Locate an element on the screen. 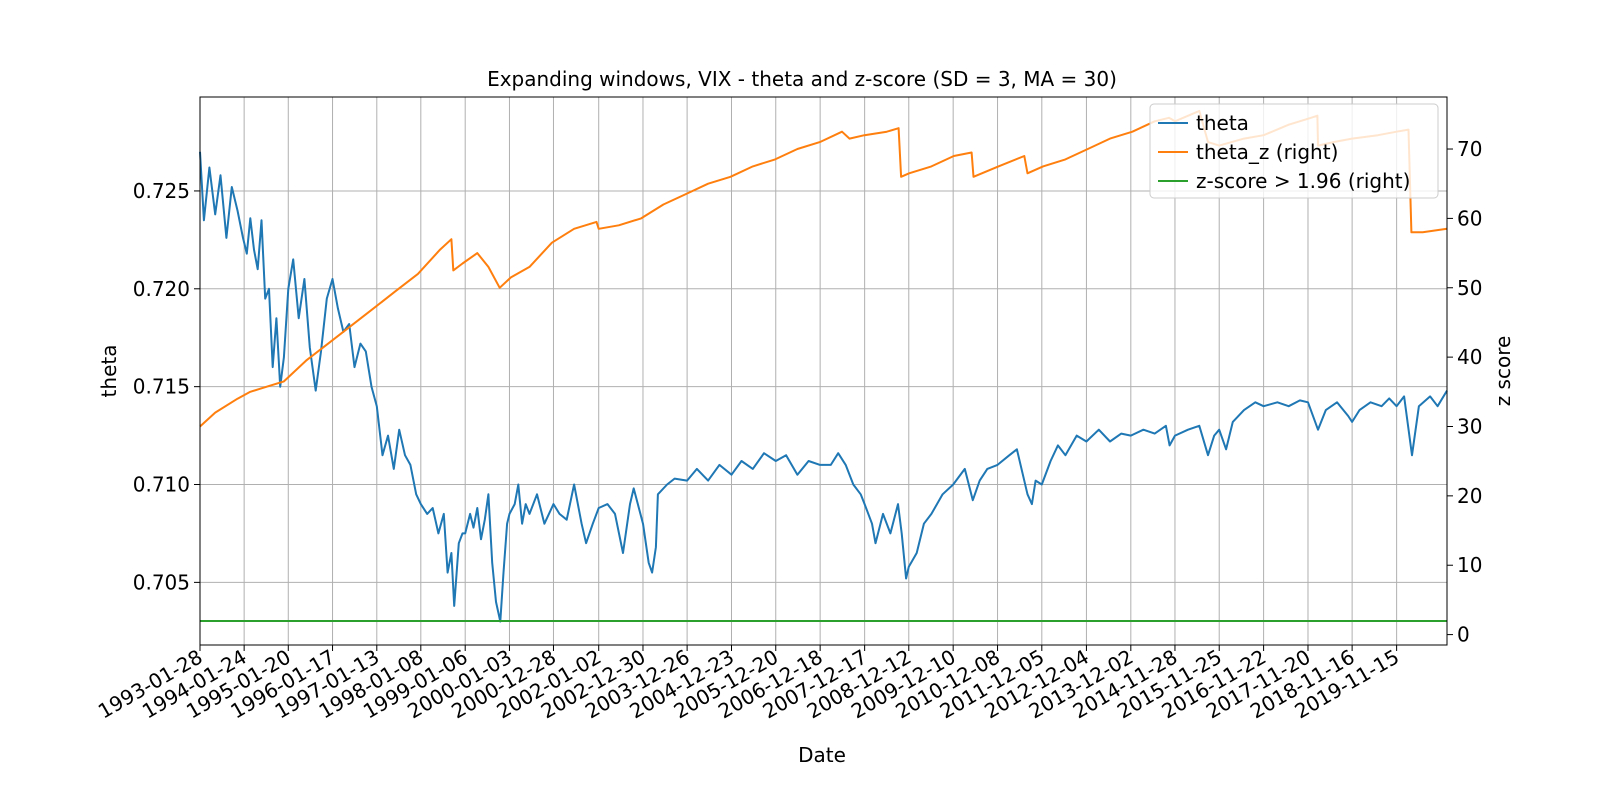 The height and width of the screenshot is (800, 1600). y-axis-left: 0.705 0.710 0.715 0.720 0.725 is located at coordinates (166, 386).